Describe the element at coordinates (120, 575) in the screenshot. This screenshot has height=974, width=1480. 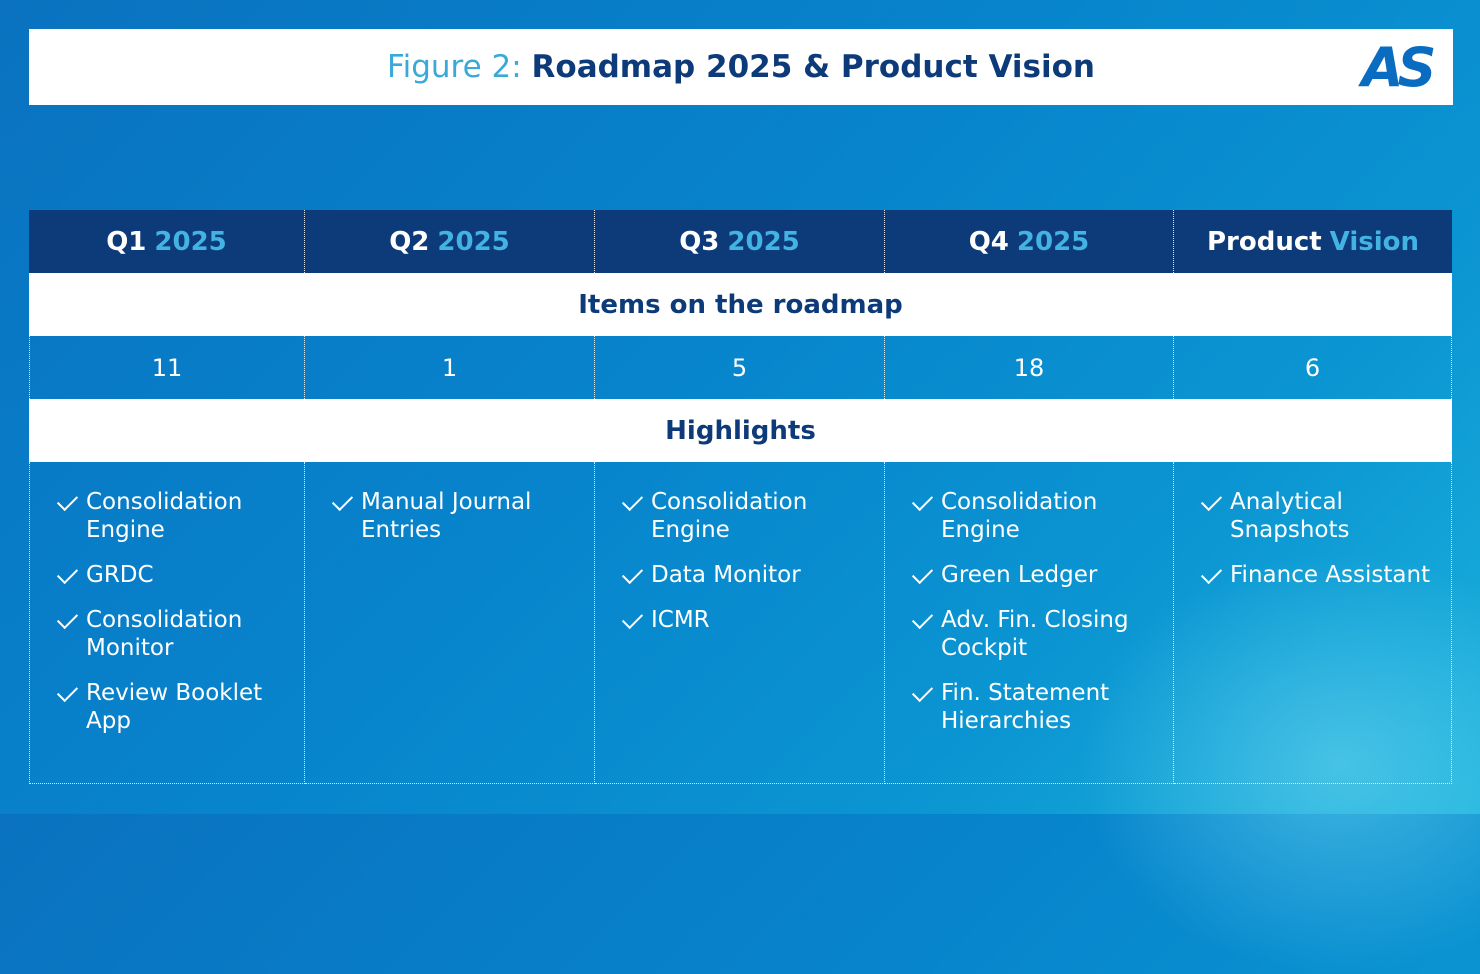
I see `list-item-label: GRDC` at that location.